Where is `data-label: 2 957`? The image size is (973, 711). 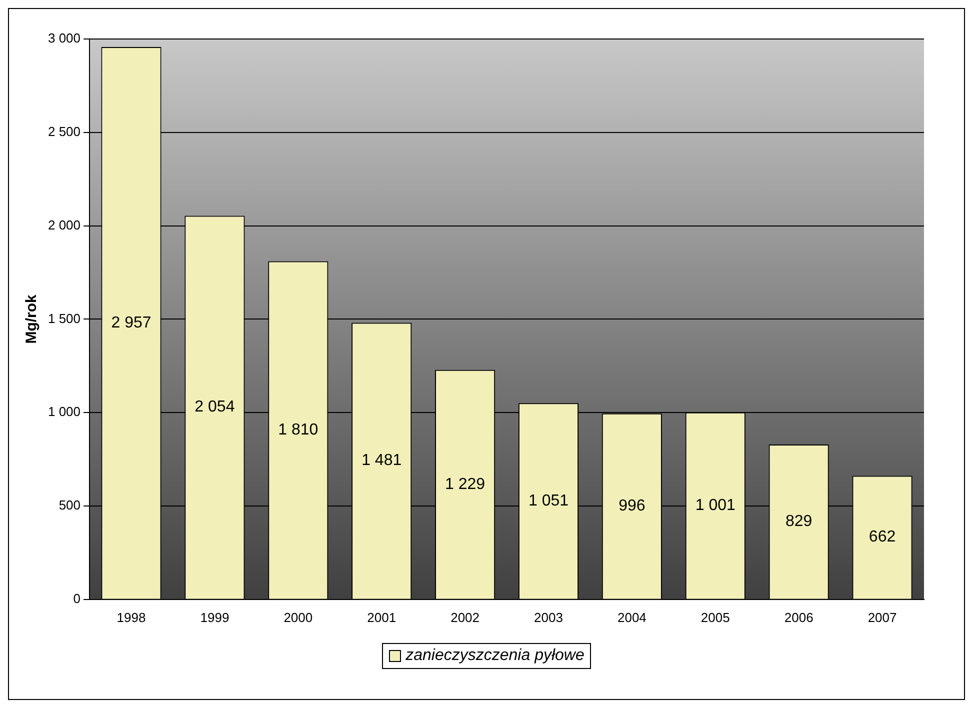 data-label: 2 957 is located at coordinates (131, 323).